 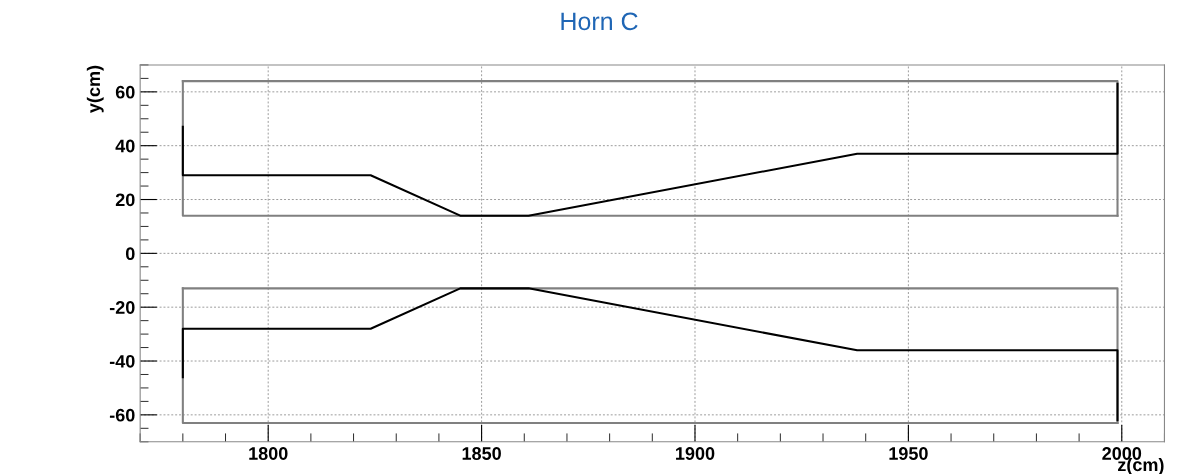 What do you see at coordinates (130, 254) in the screenshot?
I see `y-tick-label: 0` at bounding box center [130, 254].